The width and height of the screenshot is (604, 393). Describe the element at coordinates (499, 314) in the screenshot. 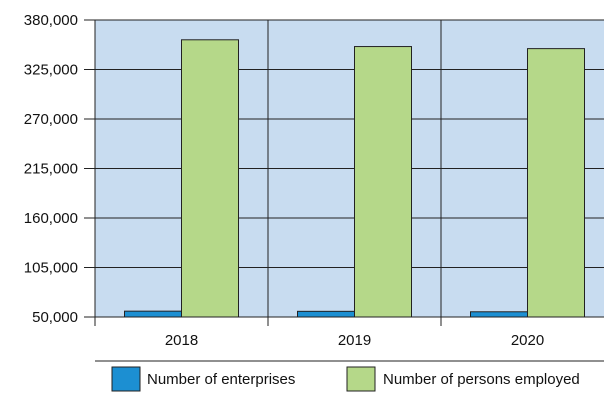

I see `bar-enterprises-2020` at that location.